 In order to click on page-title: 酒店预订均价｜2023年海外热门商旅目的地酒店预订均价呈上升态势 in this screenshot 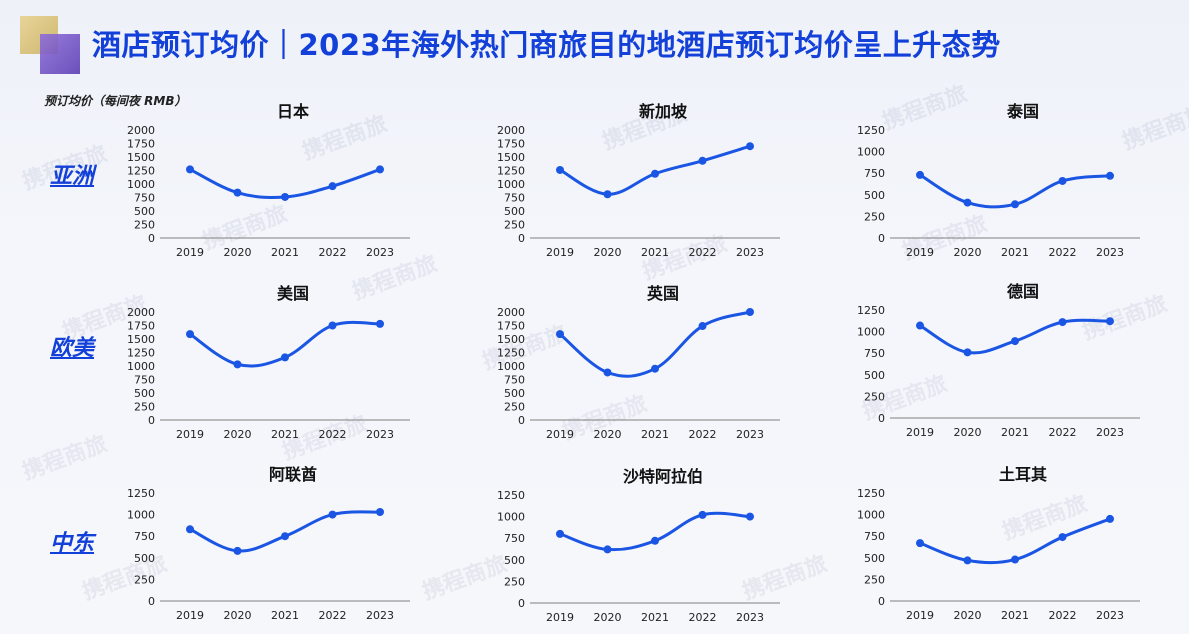, I will do `click(546, 45)`.